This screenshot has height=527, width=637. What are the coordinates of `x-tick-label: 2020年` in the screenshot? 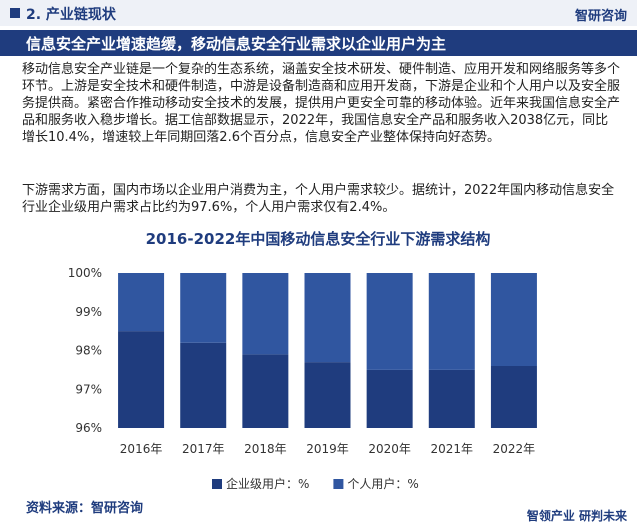 It's located at (389, 449).